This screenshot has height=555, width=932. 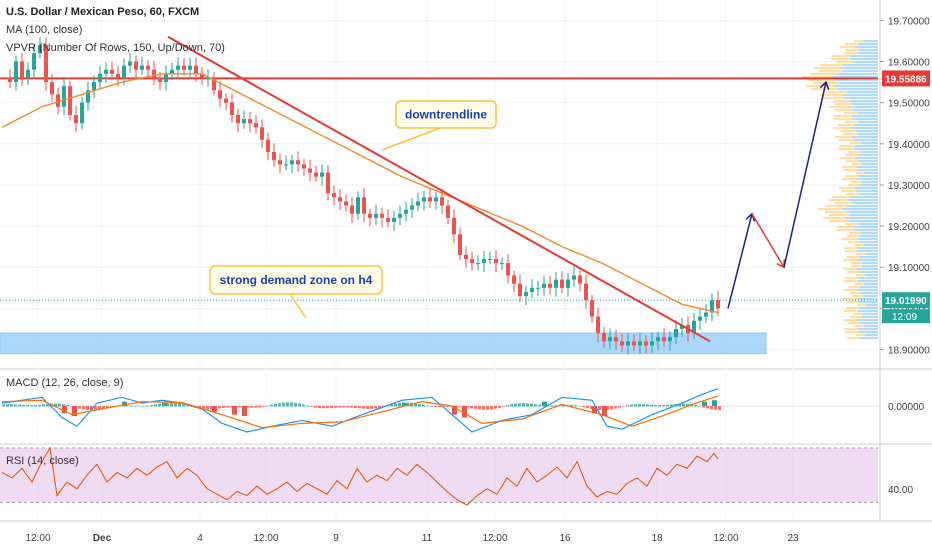 I want to click on rsi-level-label: 40.00, so click(x=900, y=490).